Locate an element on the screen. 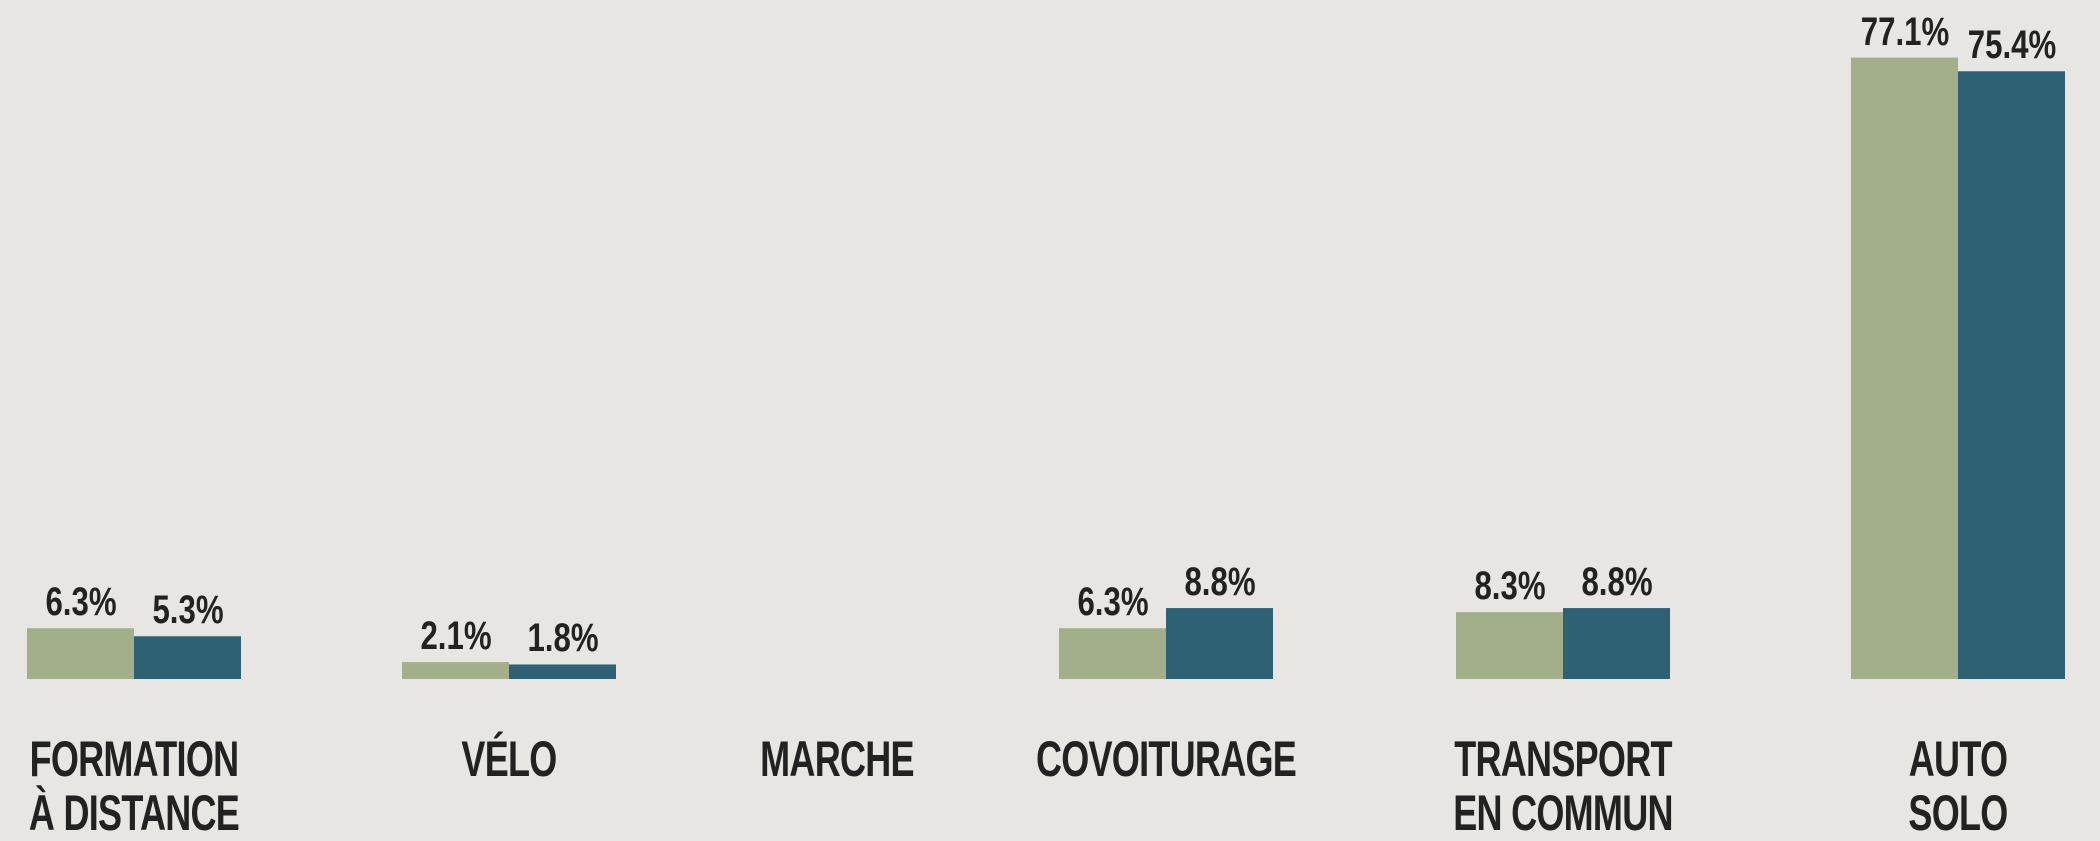 The width and height of the screenshot is (2100, 841). x-tick-label: MARCHE is located at coordinates (837, 759).